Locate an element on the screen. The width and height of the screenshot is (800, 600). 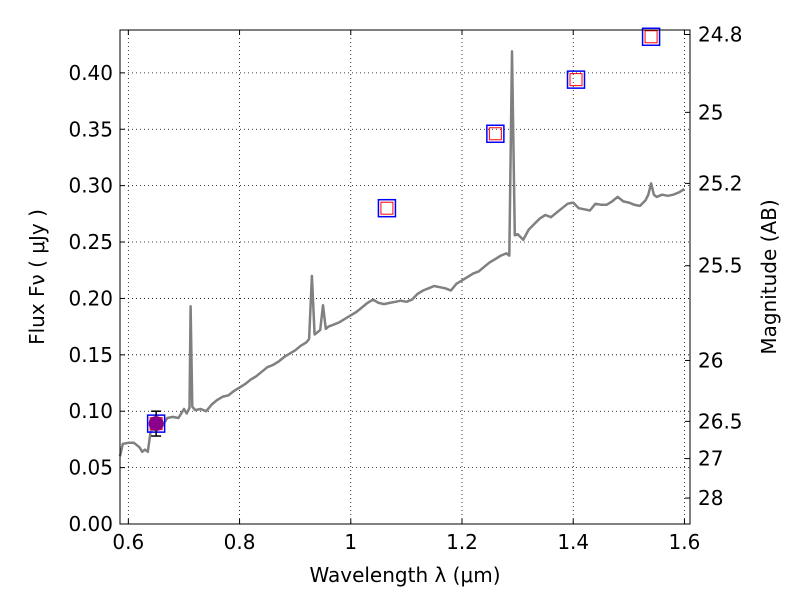
y2-tick-label: 25.2 is located at coordinates (720, 183).